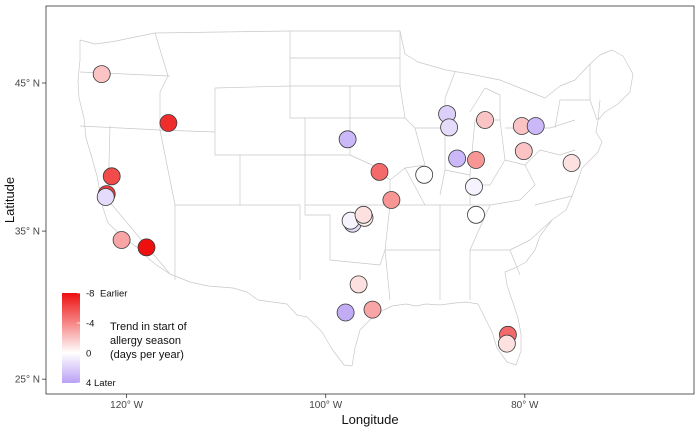 The height and width of the screenshot is (432, 700). Describe the element at coordinates (113, 294) in the screenshot. I see `legend-annotation-1: Earlier` at that location.